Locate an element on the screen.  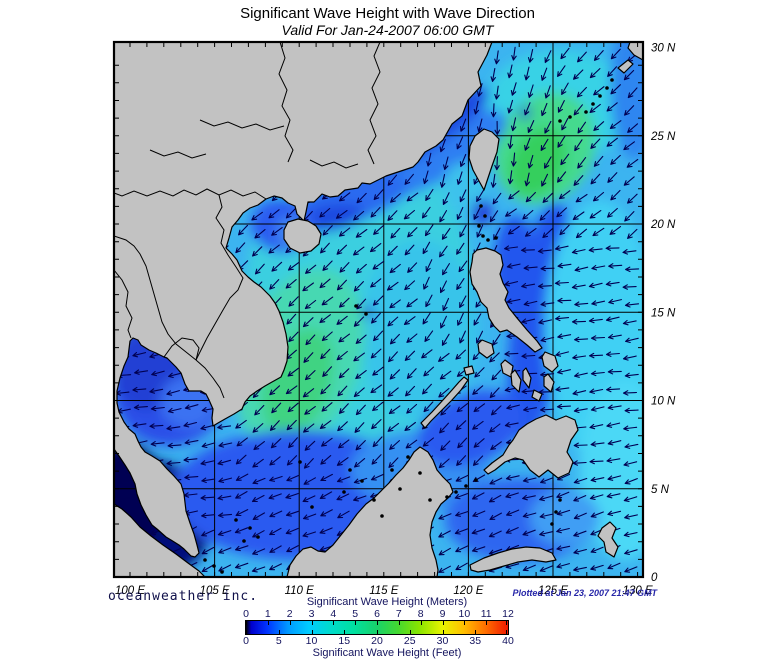
landmass-mindoro is located at coordinates (486, 349).